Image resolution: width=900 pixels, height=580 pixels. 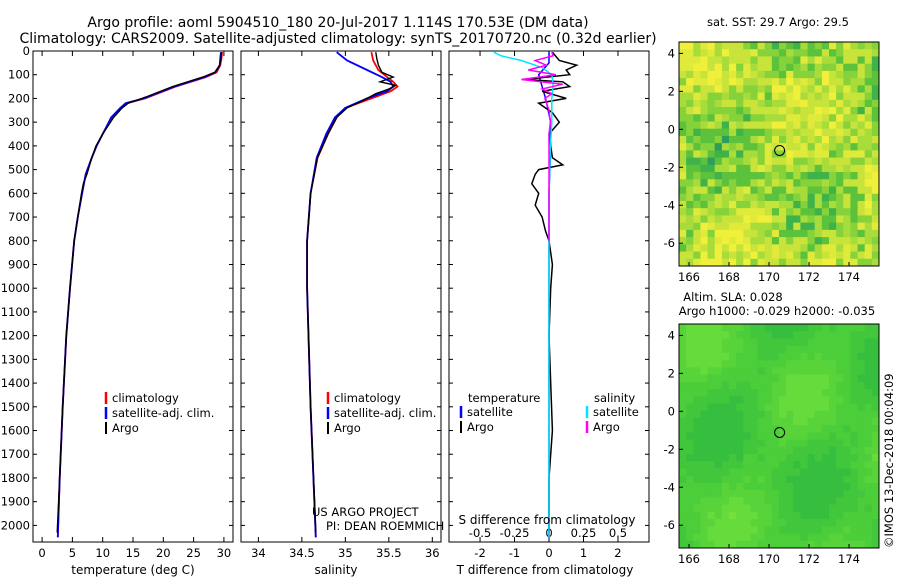 I want to click on legend-label-climatology: climatology, so click(x=367, y=398).